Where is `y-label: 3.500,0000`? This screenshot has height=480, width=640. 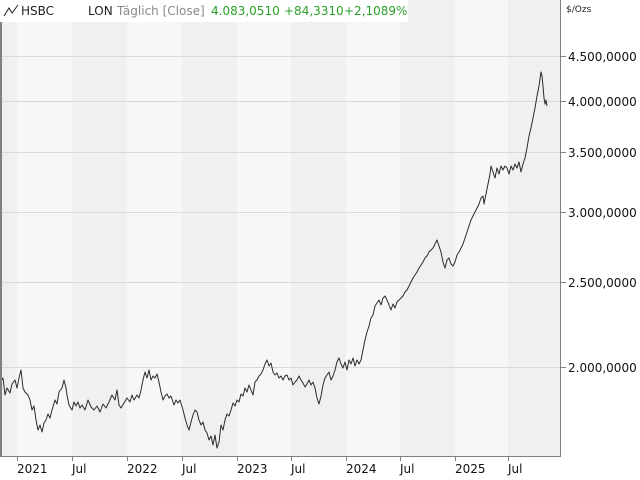 y-label: 3.500,0000 is located at coordinates (602, 153).